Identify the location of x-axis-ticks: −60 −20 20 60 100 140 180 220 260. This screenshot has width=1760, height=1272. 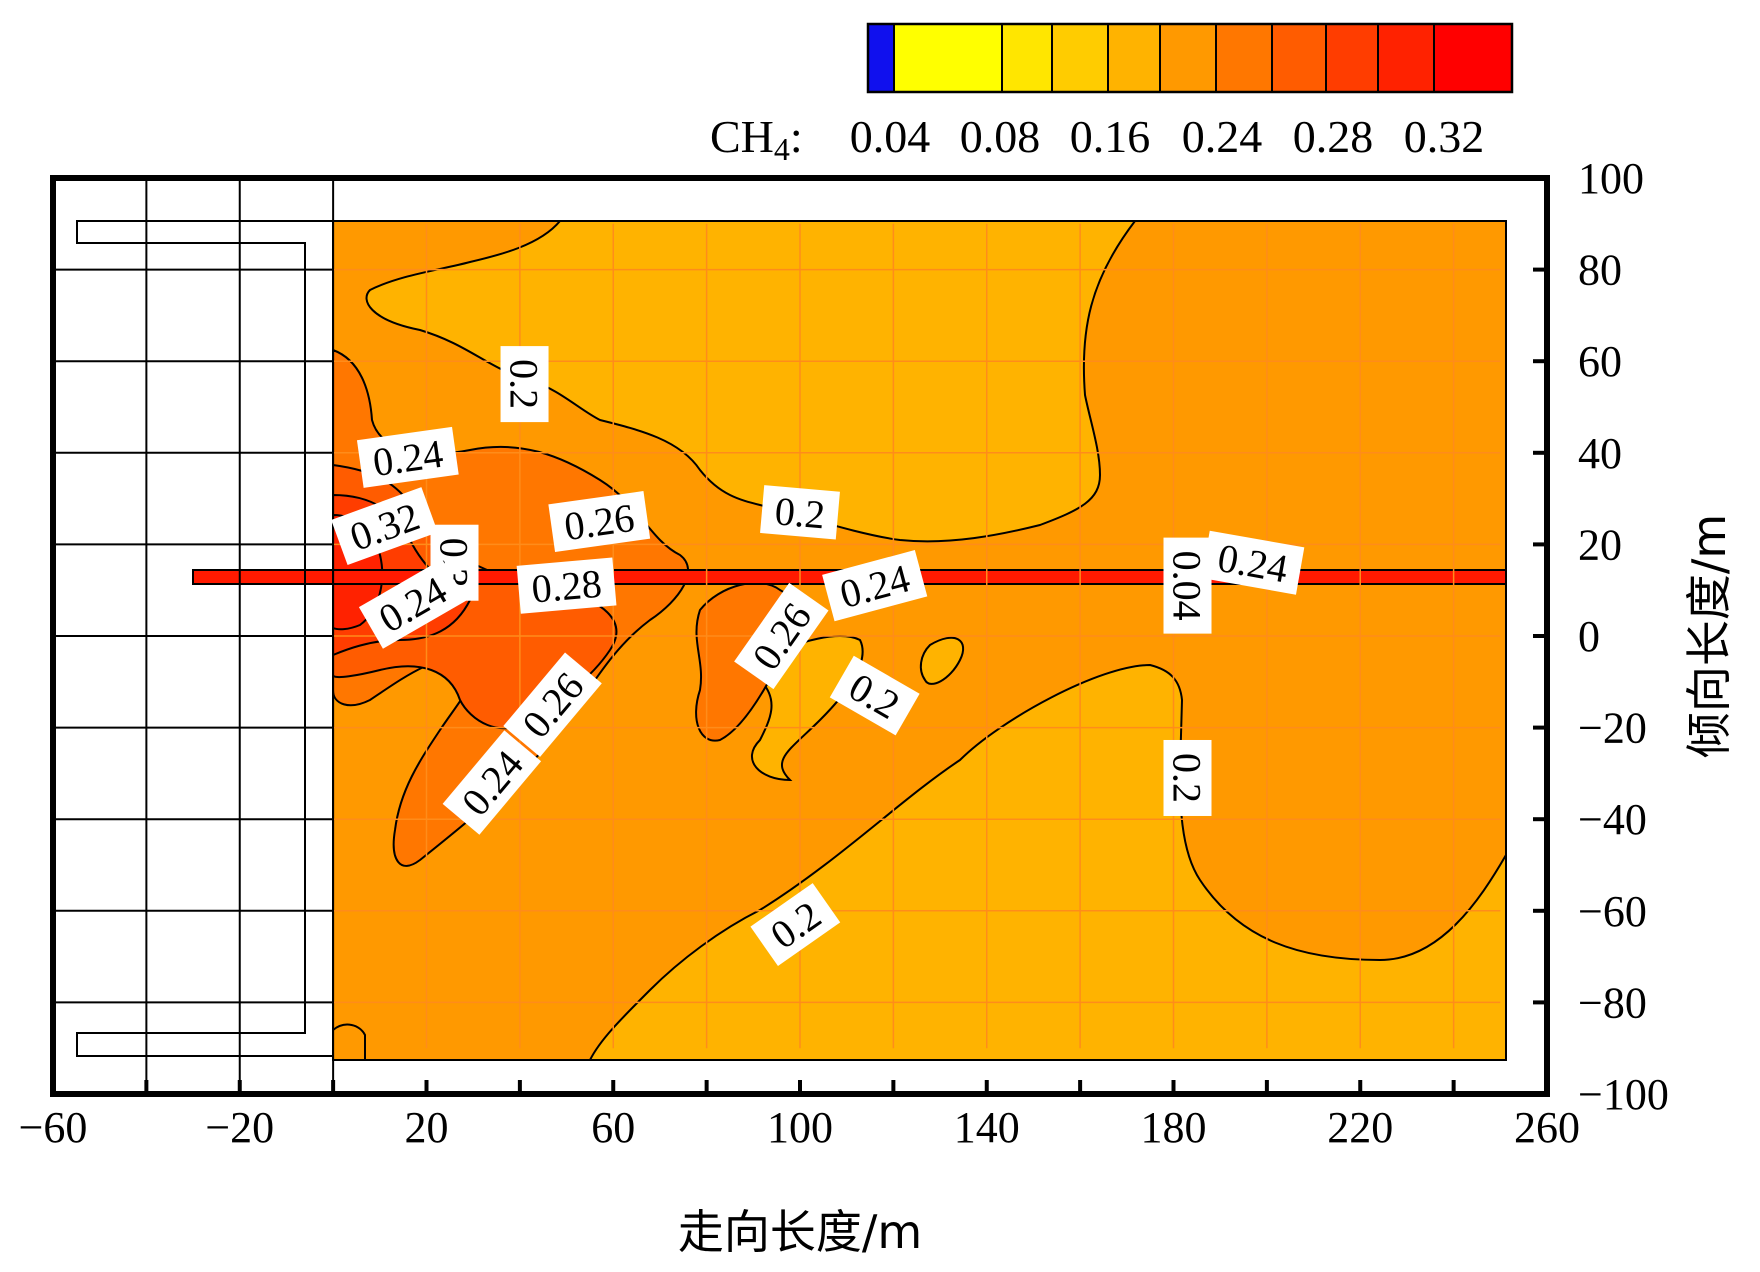
(799, 1116).